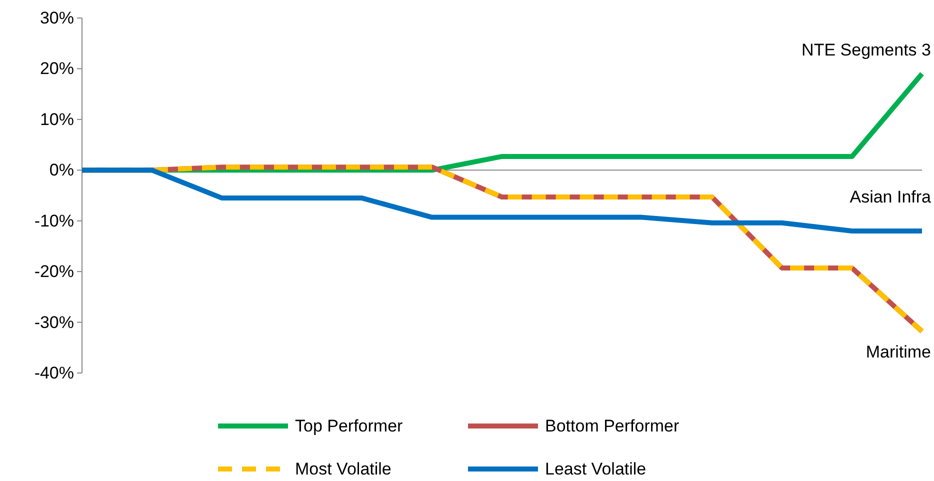  Describe the element at coordinates (891, 197) in the screenshot. I see `annotation: Asian Infra` at that location.